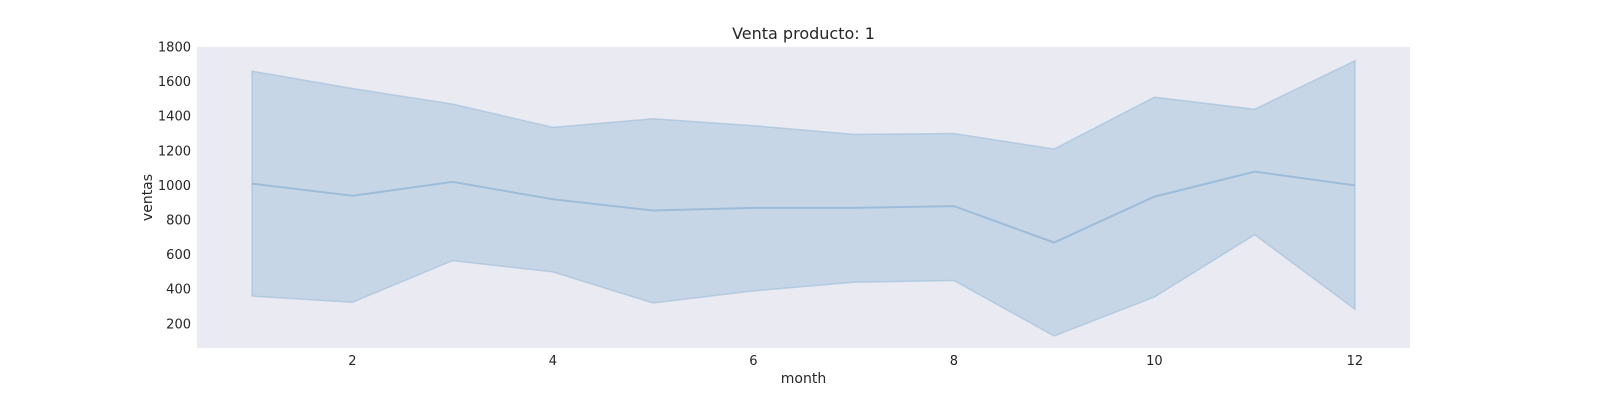 Image resolution: width=1600 pixels, height=400 pixels. What do you see at coordinates (1154, 361) in the screenshot?
I see `x-tick-label: 10` at bounding box center [1154, 361].